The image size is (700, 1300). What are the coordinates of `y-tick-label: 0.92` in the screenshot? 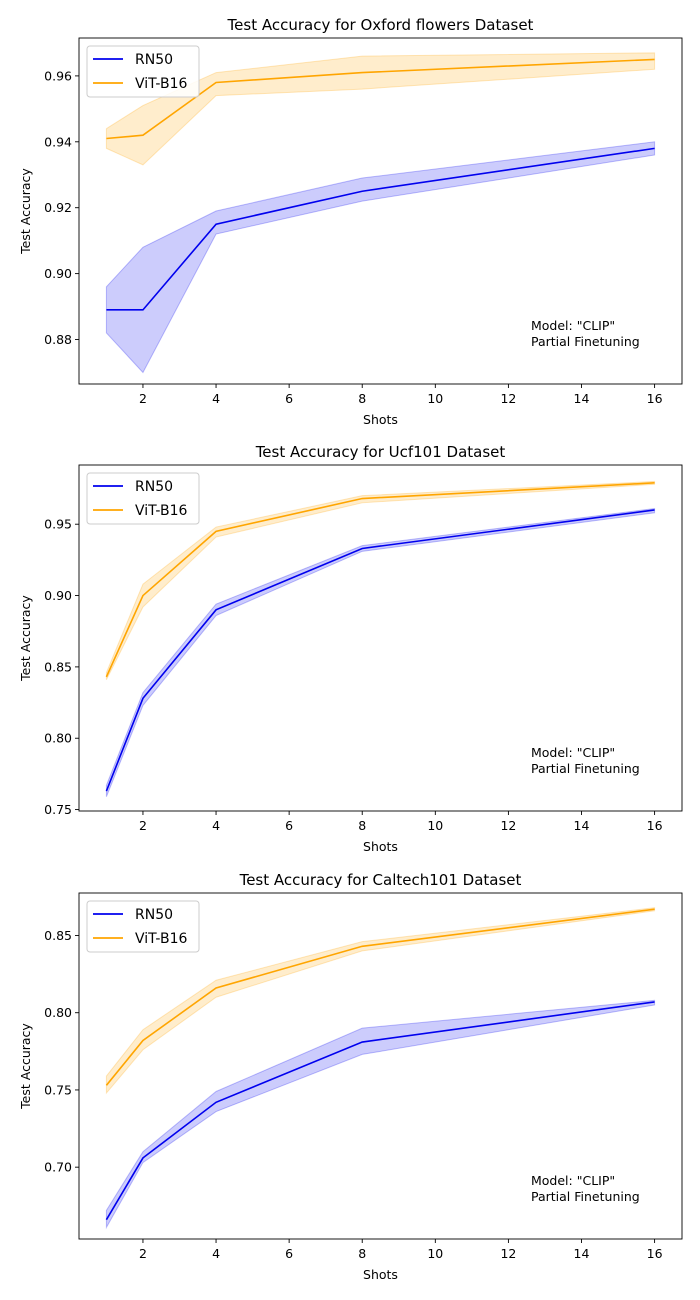 It's located at (58, 207).